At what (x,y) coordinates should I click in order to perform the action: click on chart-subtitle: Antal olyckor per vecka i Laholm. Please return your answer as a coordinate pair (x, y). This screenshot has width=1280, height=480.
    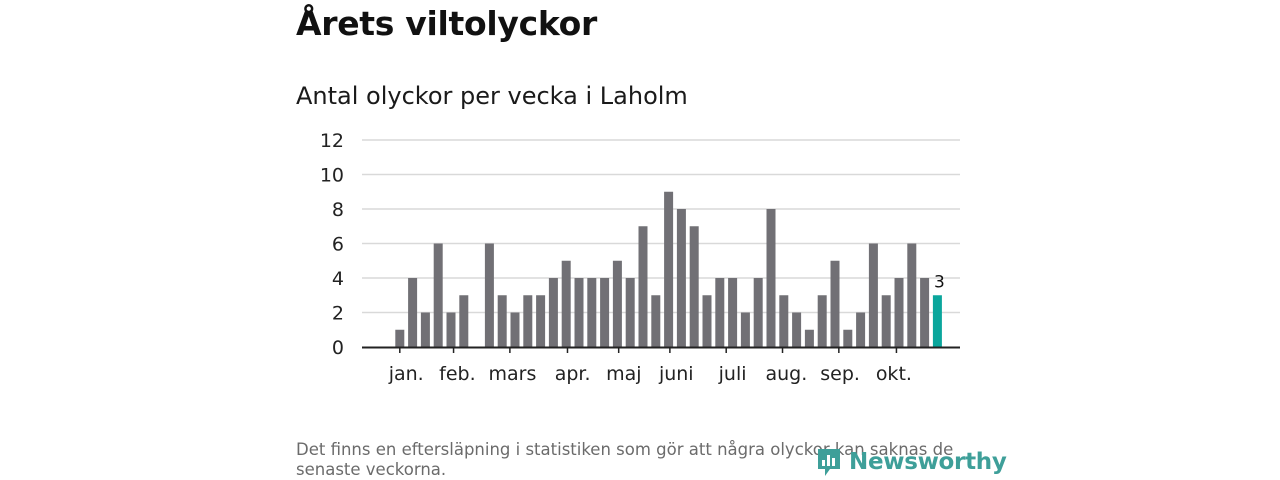
    Looking at the image, I should click on (492, 96).